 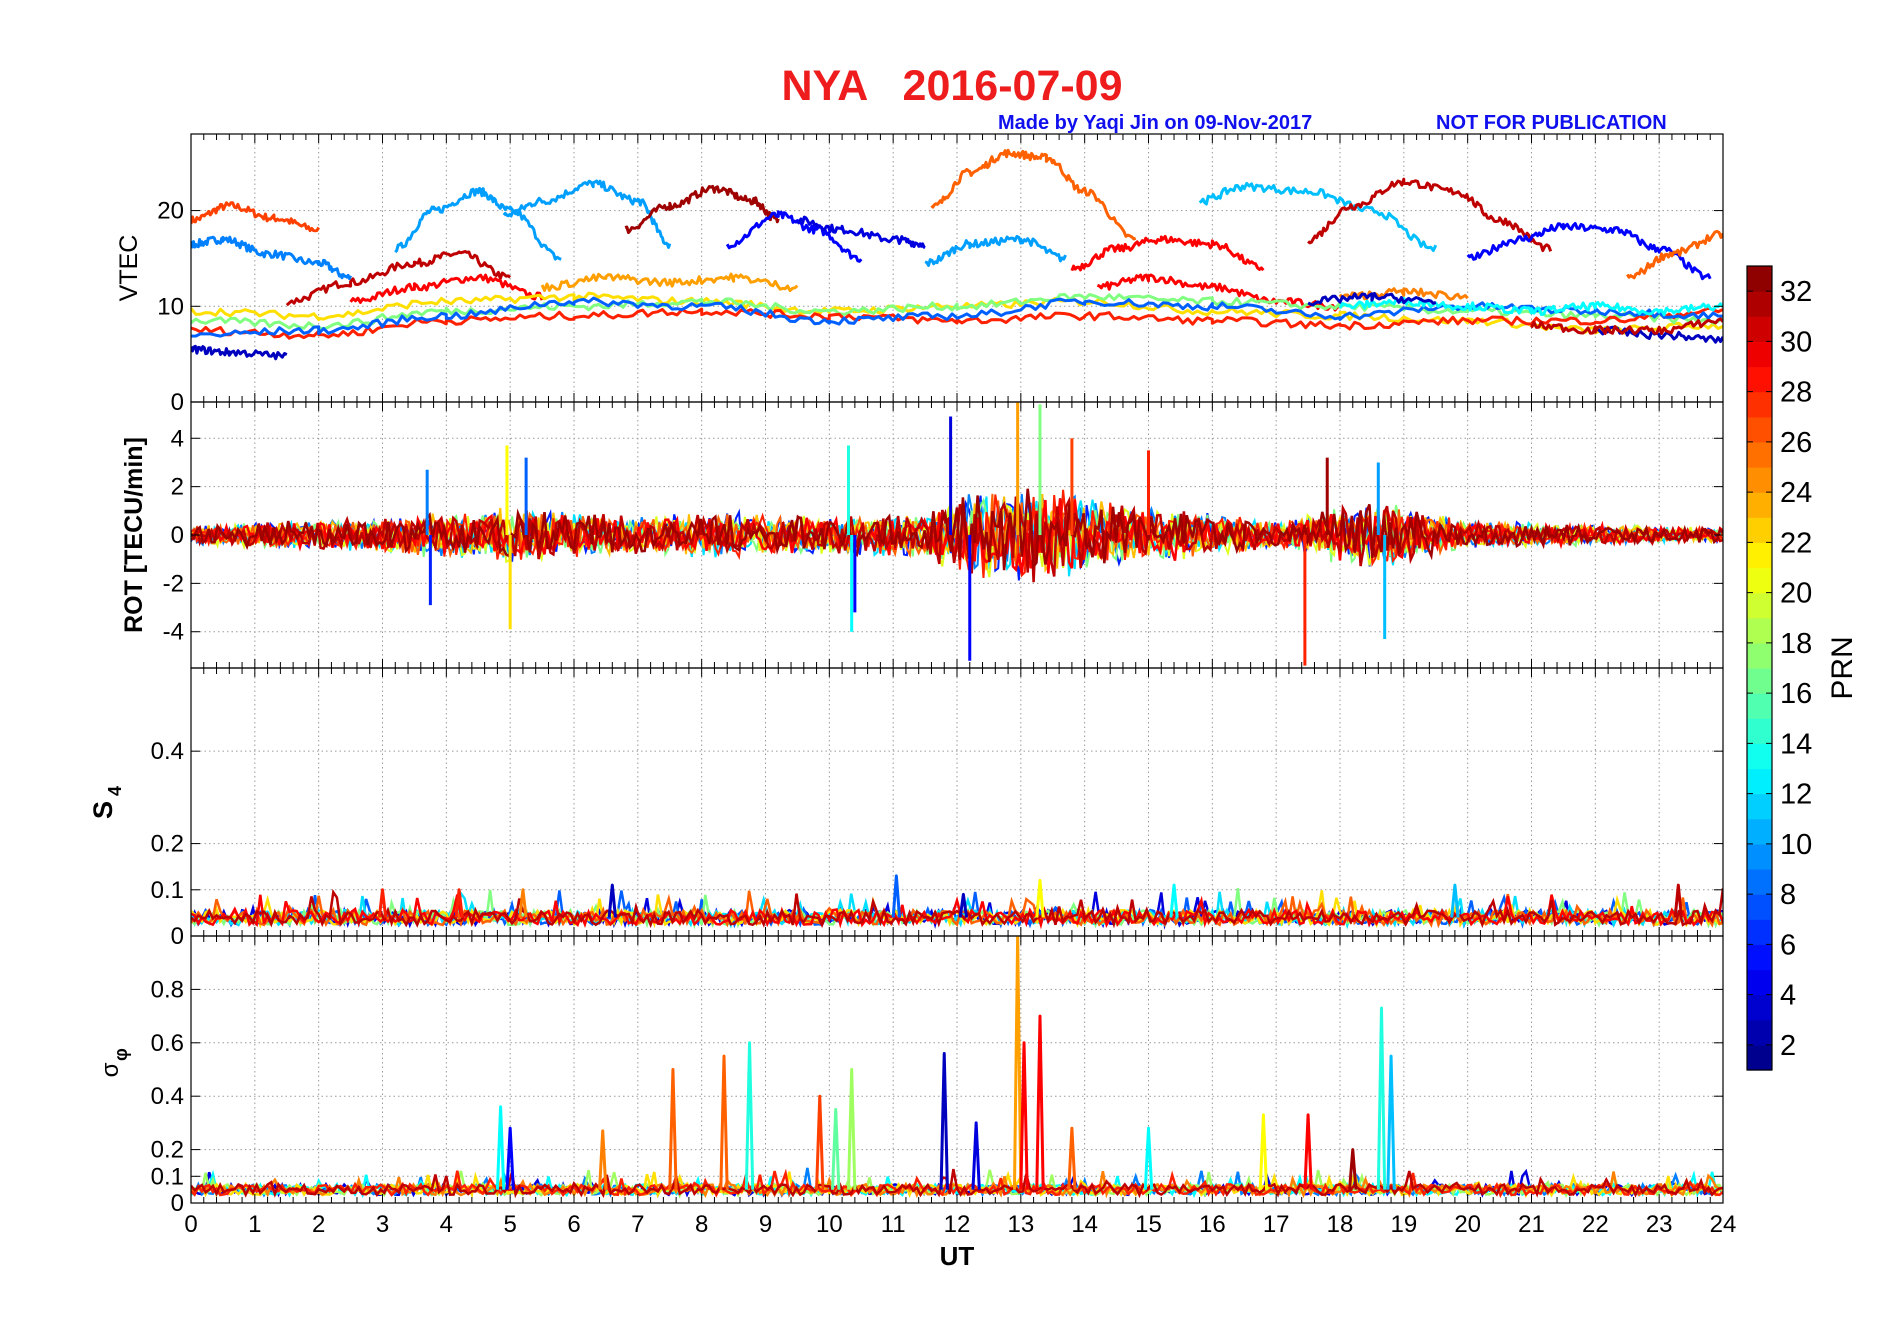 I want to click on y-axis-label-sigma: σφ, so click(x=114, y=1062).